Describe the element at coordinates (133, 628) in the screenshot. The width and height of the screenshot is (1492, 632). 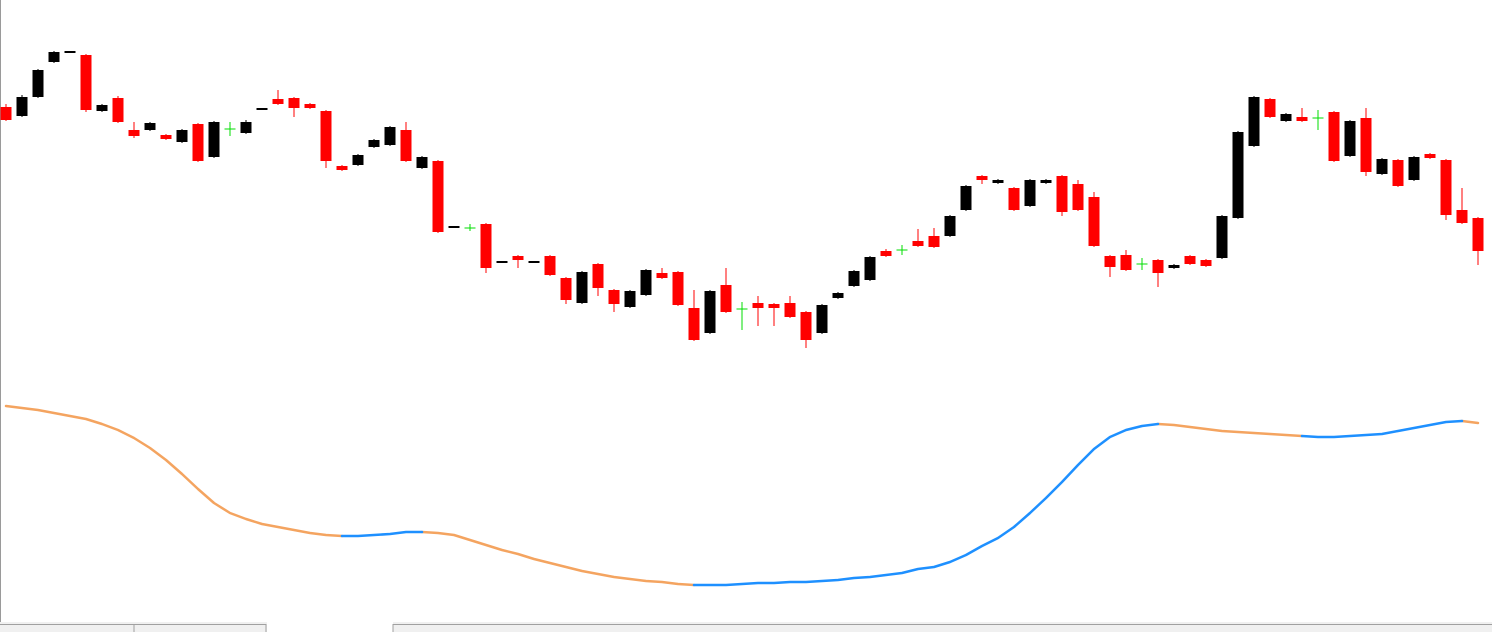
I see `tab` at that location.